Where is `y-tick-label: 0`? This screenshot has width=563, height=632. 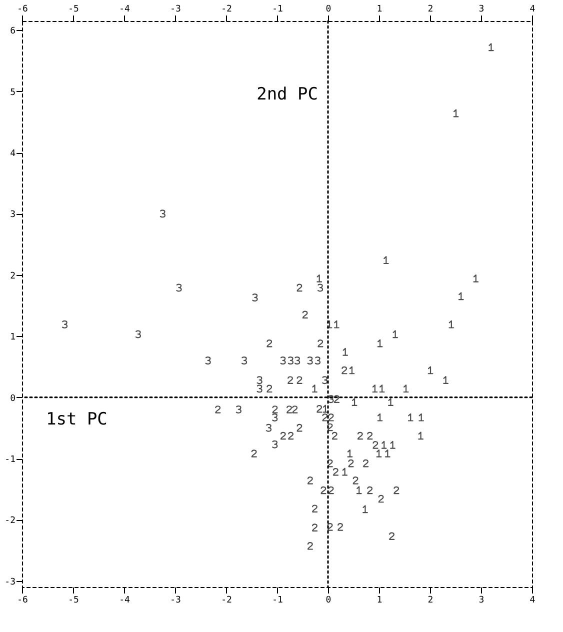
y-tick-label: 0 is located at coordinates (13, 399).